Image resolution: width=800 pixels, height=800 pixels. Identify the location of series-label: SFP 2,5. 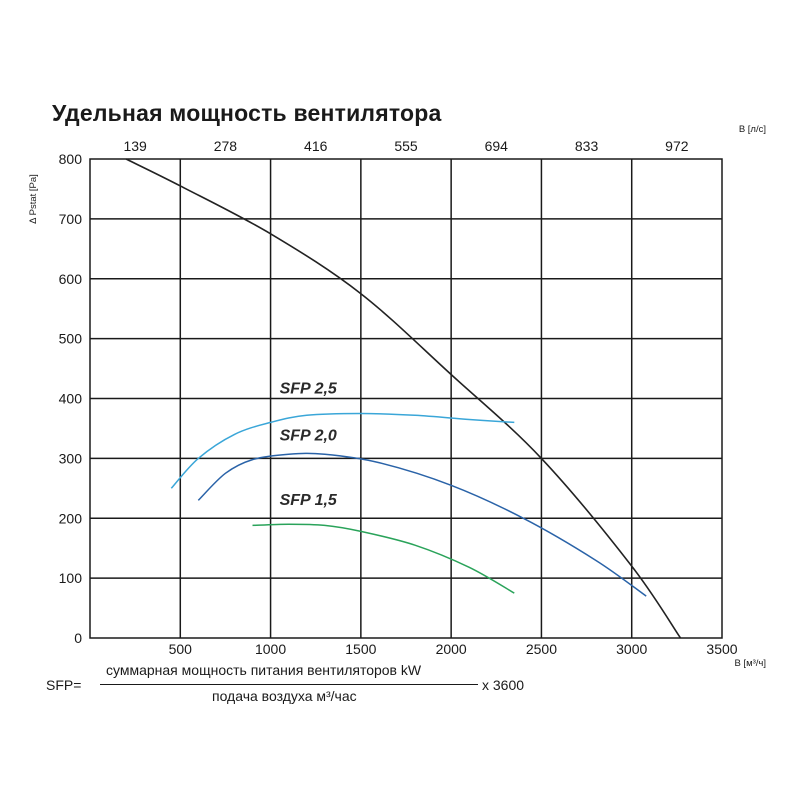
(309, 389).